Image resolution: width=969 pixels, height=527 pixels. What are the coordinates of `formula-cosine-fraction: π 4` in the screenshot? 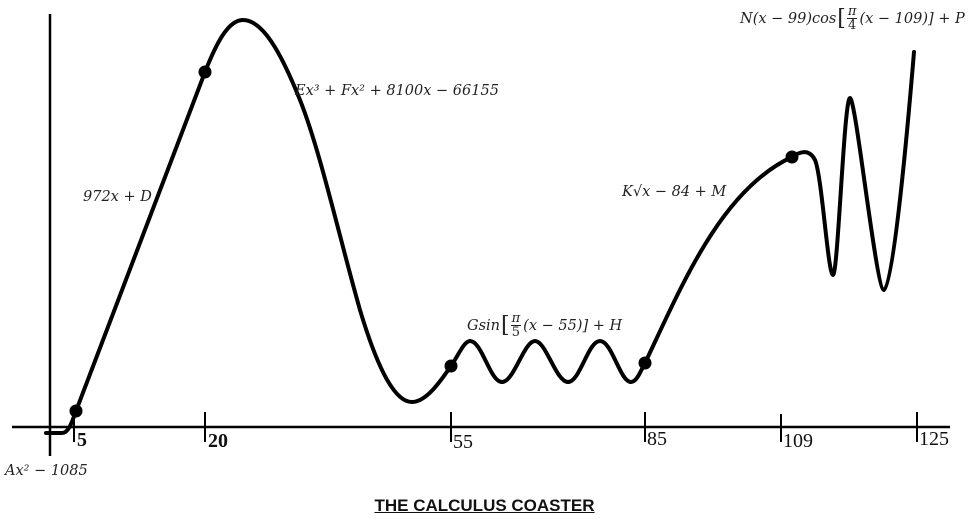 It's located at (852, 18).